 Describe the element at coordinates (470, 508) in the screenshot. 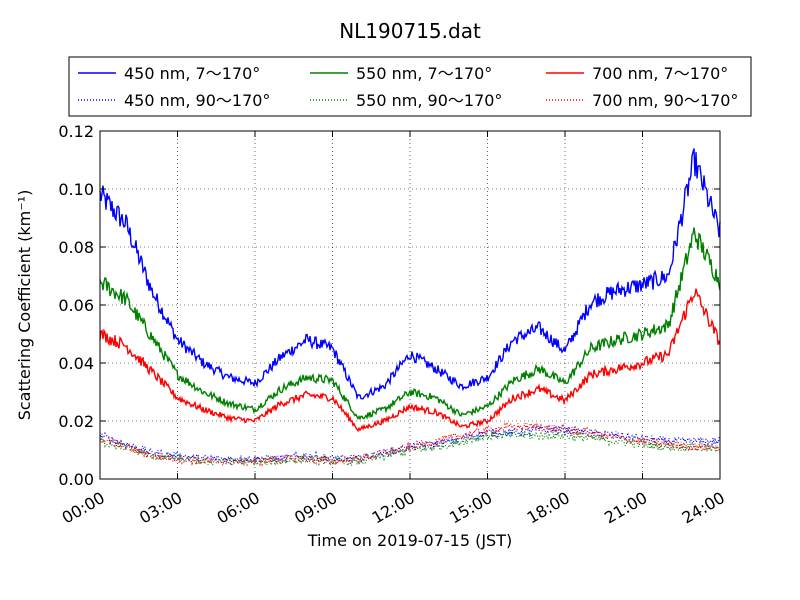

I see `x-tick-label: 15:00` at that location.